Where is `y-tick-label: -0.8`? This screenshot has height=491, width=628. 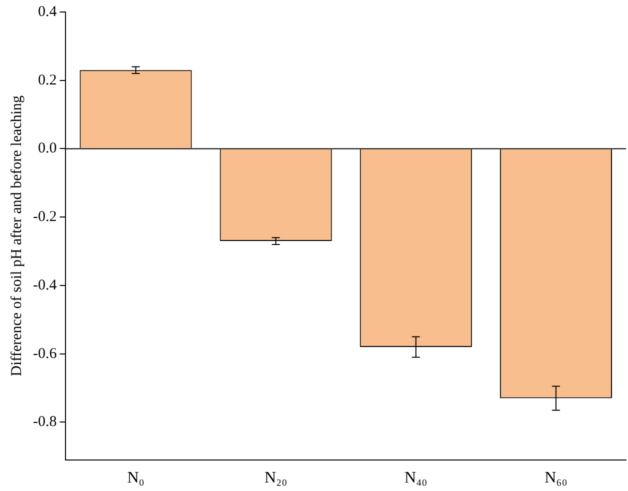
y-tick-label: -0.8 is located at coordinates (44, 422).